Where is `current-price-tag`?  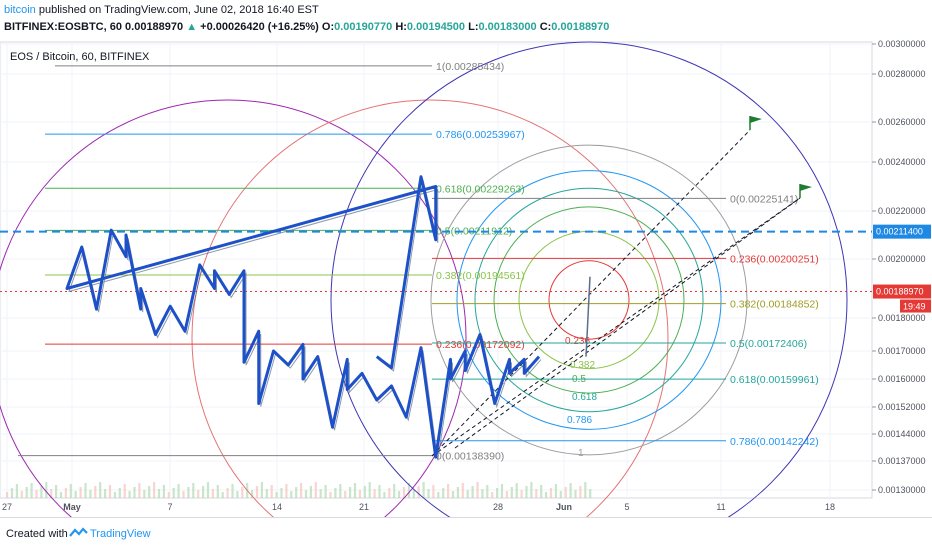 current-price-tag is located at coordinates (902, 291).